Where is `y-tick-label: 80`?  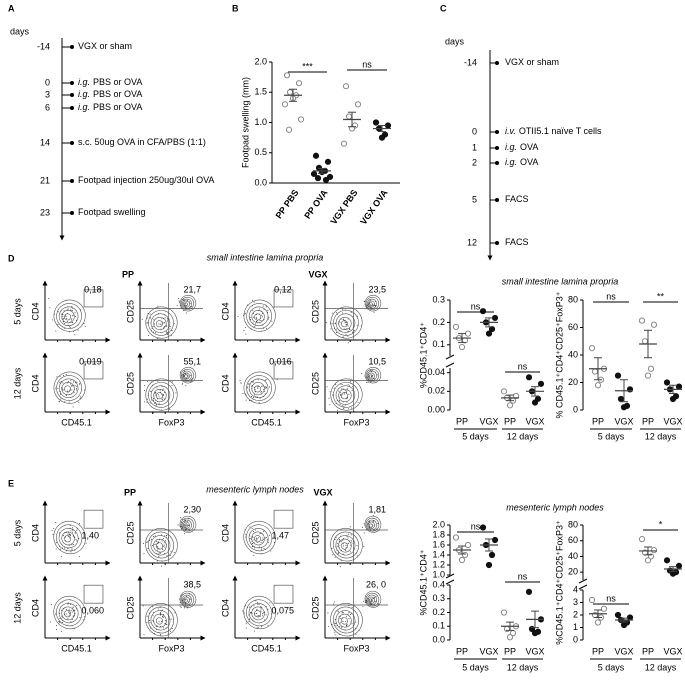 y-tick-label: 80 is located at coordinates (573, 524).